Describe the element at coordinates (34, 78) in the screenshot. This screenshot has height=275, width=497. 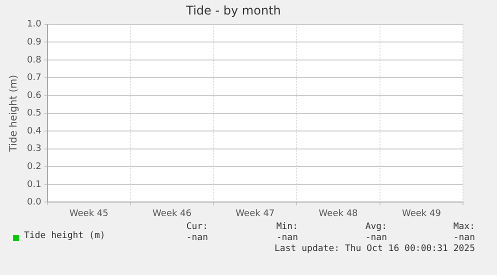
I see `y-tick-label: 0.7` at that location.